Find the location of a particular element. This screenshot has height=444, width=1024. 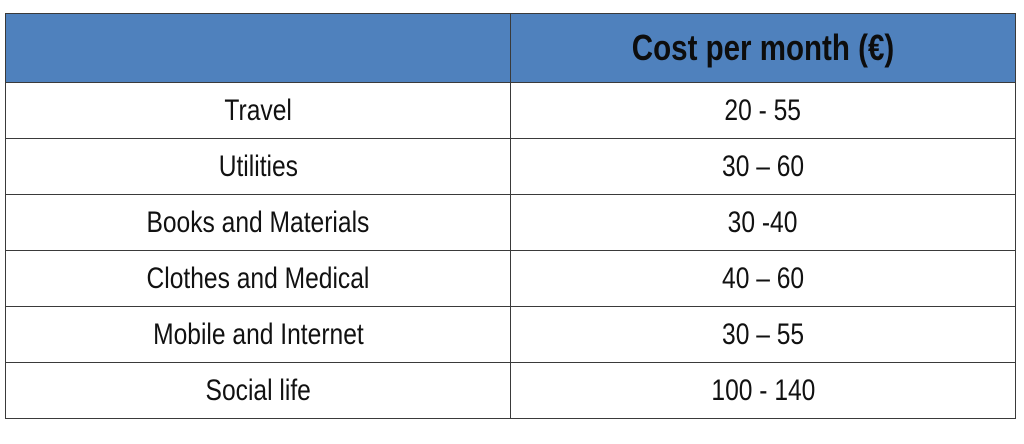

cost-value: 30 – 55 is located at coordinates (763, 334).